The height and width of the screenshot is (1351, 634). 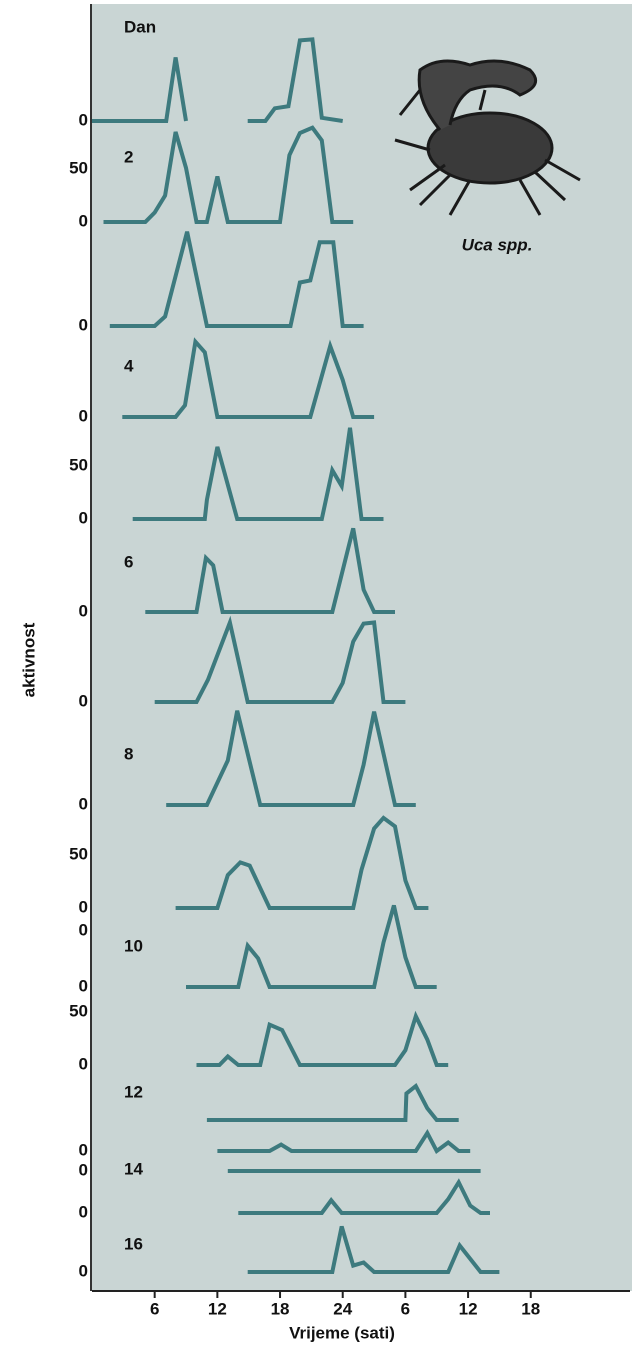 What do you see at coordinates (133, 1243) in the screenshot?
I see `day-label: 16` at bounding box center [133, 1243].